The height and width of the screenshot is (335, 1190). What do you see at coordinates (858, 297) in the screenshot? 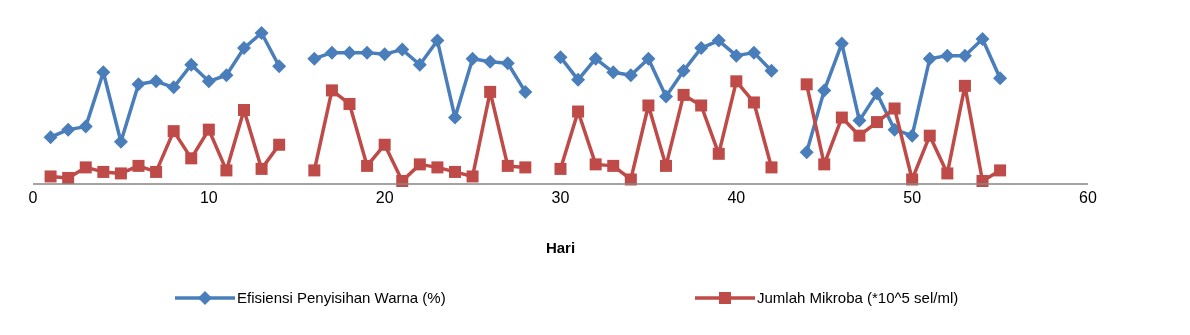
I see `legend-label: Jumlah Mikroba (*10^5 sel/ml)` at bounding box center [858, 297].